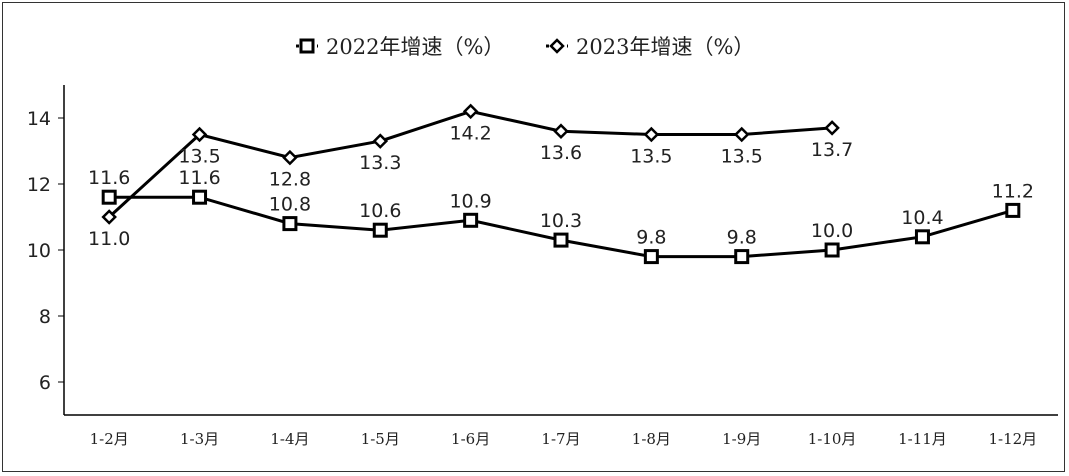 This screenshot has width=1069, height=476. What do you see at coordinates (561, 153) in the screenshot?
I see `data-label: 13.6` at bounding box center [561, 153].